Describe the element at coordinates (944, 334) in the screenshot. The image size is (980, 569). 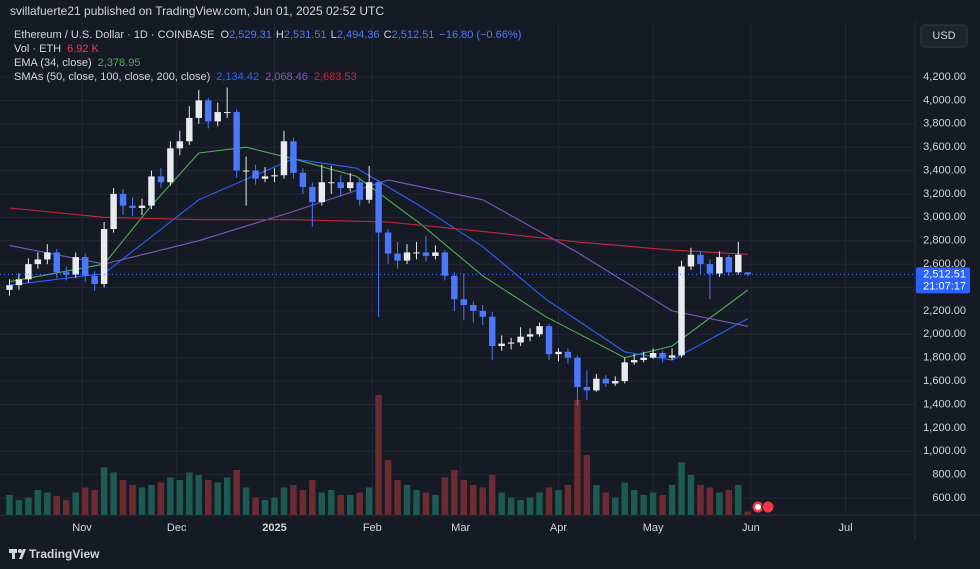
I see `y-tick-label: 2,000.00` at that location.